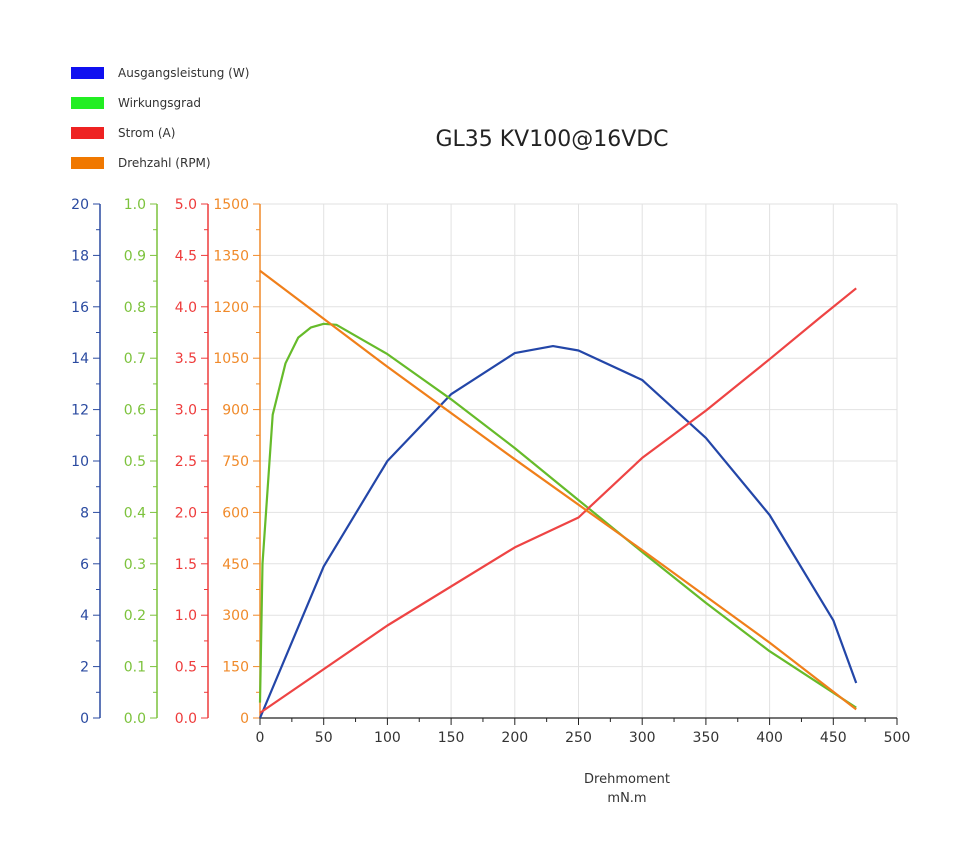 Image resolution: width=970 pixels, height=850 pixels. Describe the element at coordinates (186, 308) in the screenshot. I see `y-tick-label-current: 4.0` at that location.